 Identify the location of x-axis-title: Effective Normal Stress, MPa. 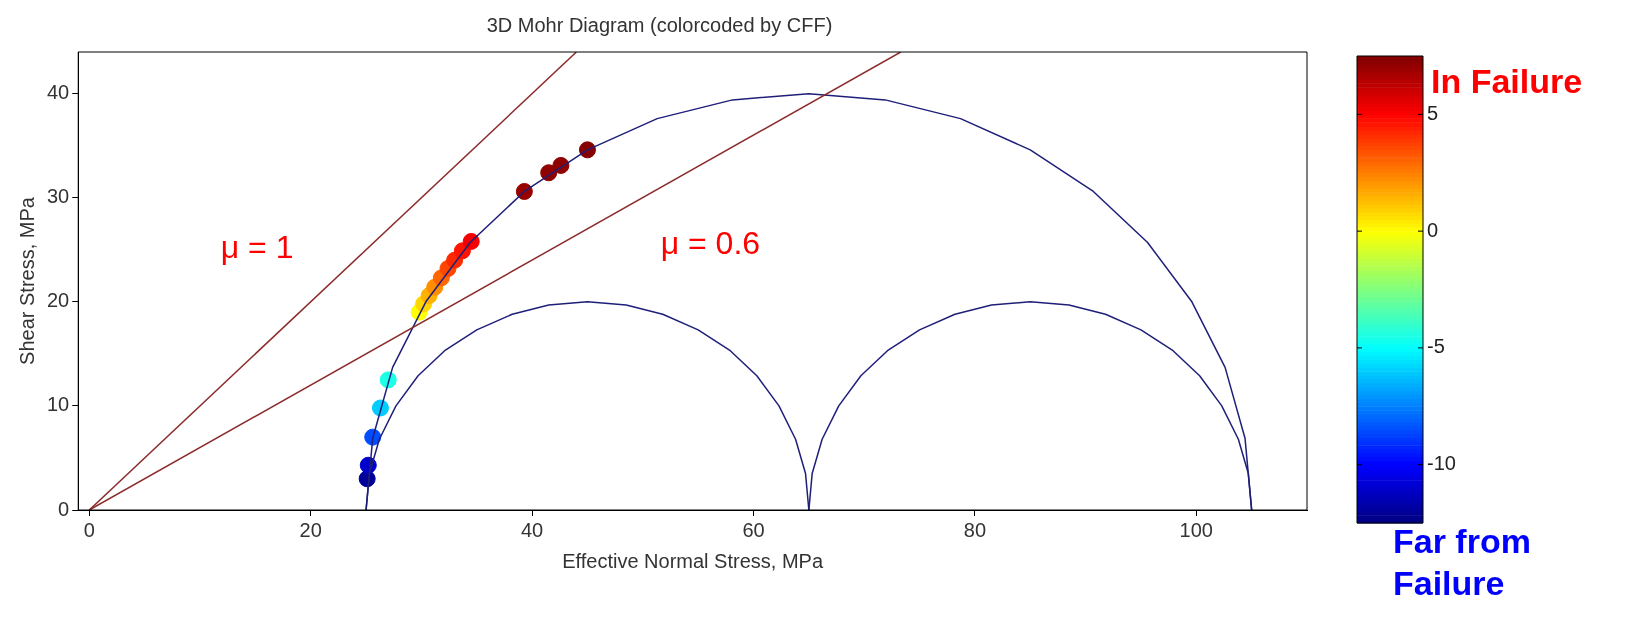
(693, 560).